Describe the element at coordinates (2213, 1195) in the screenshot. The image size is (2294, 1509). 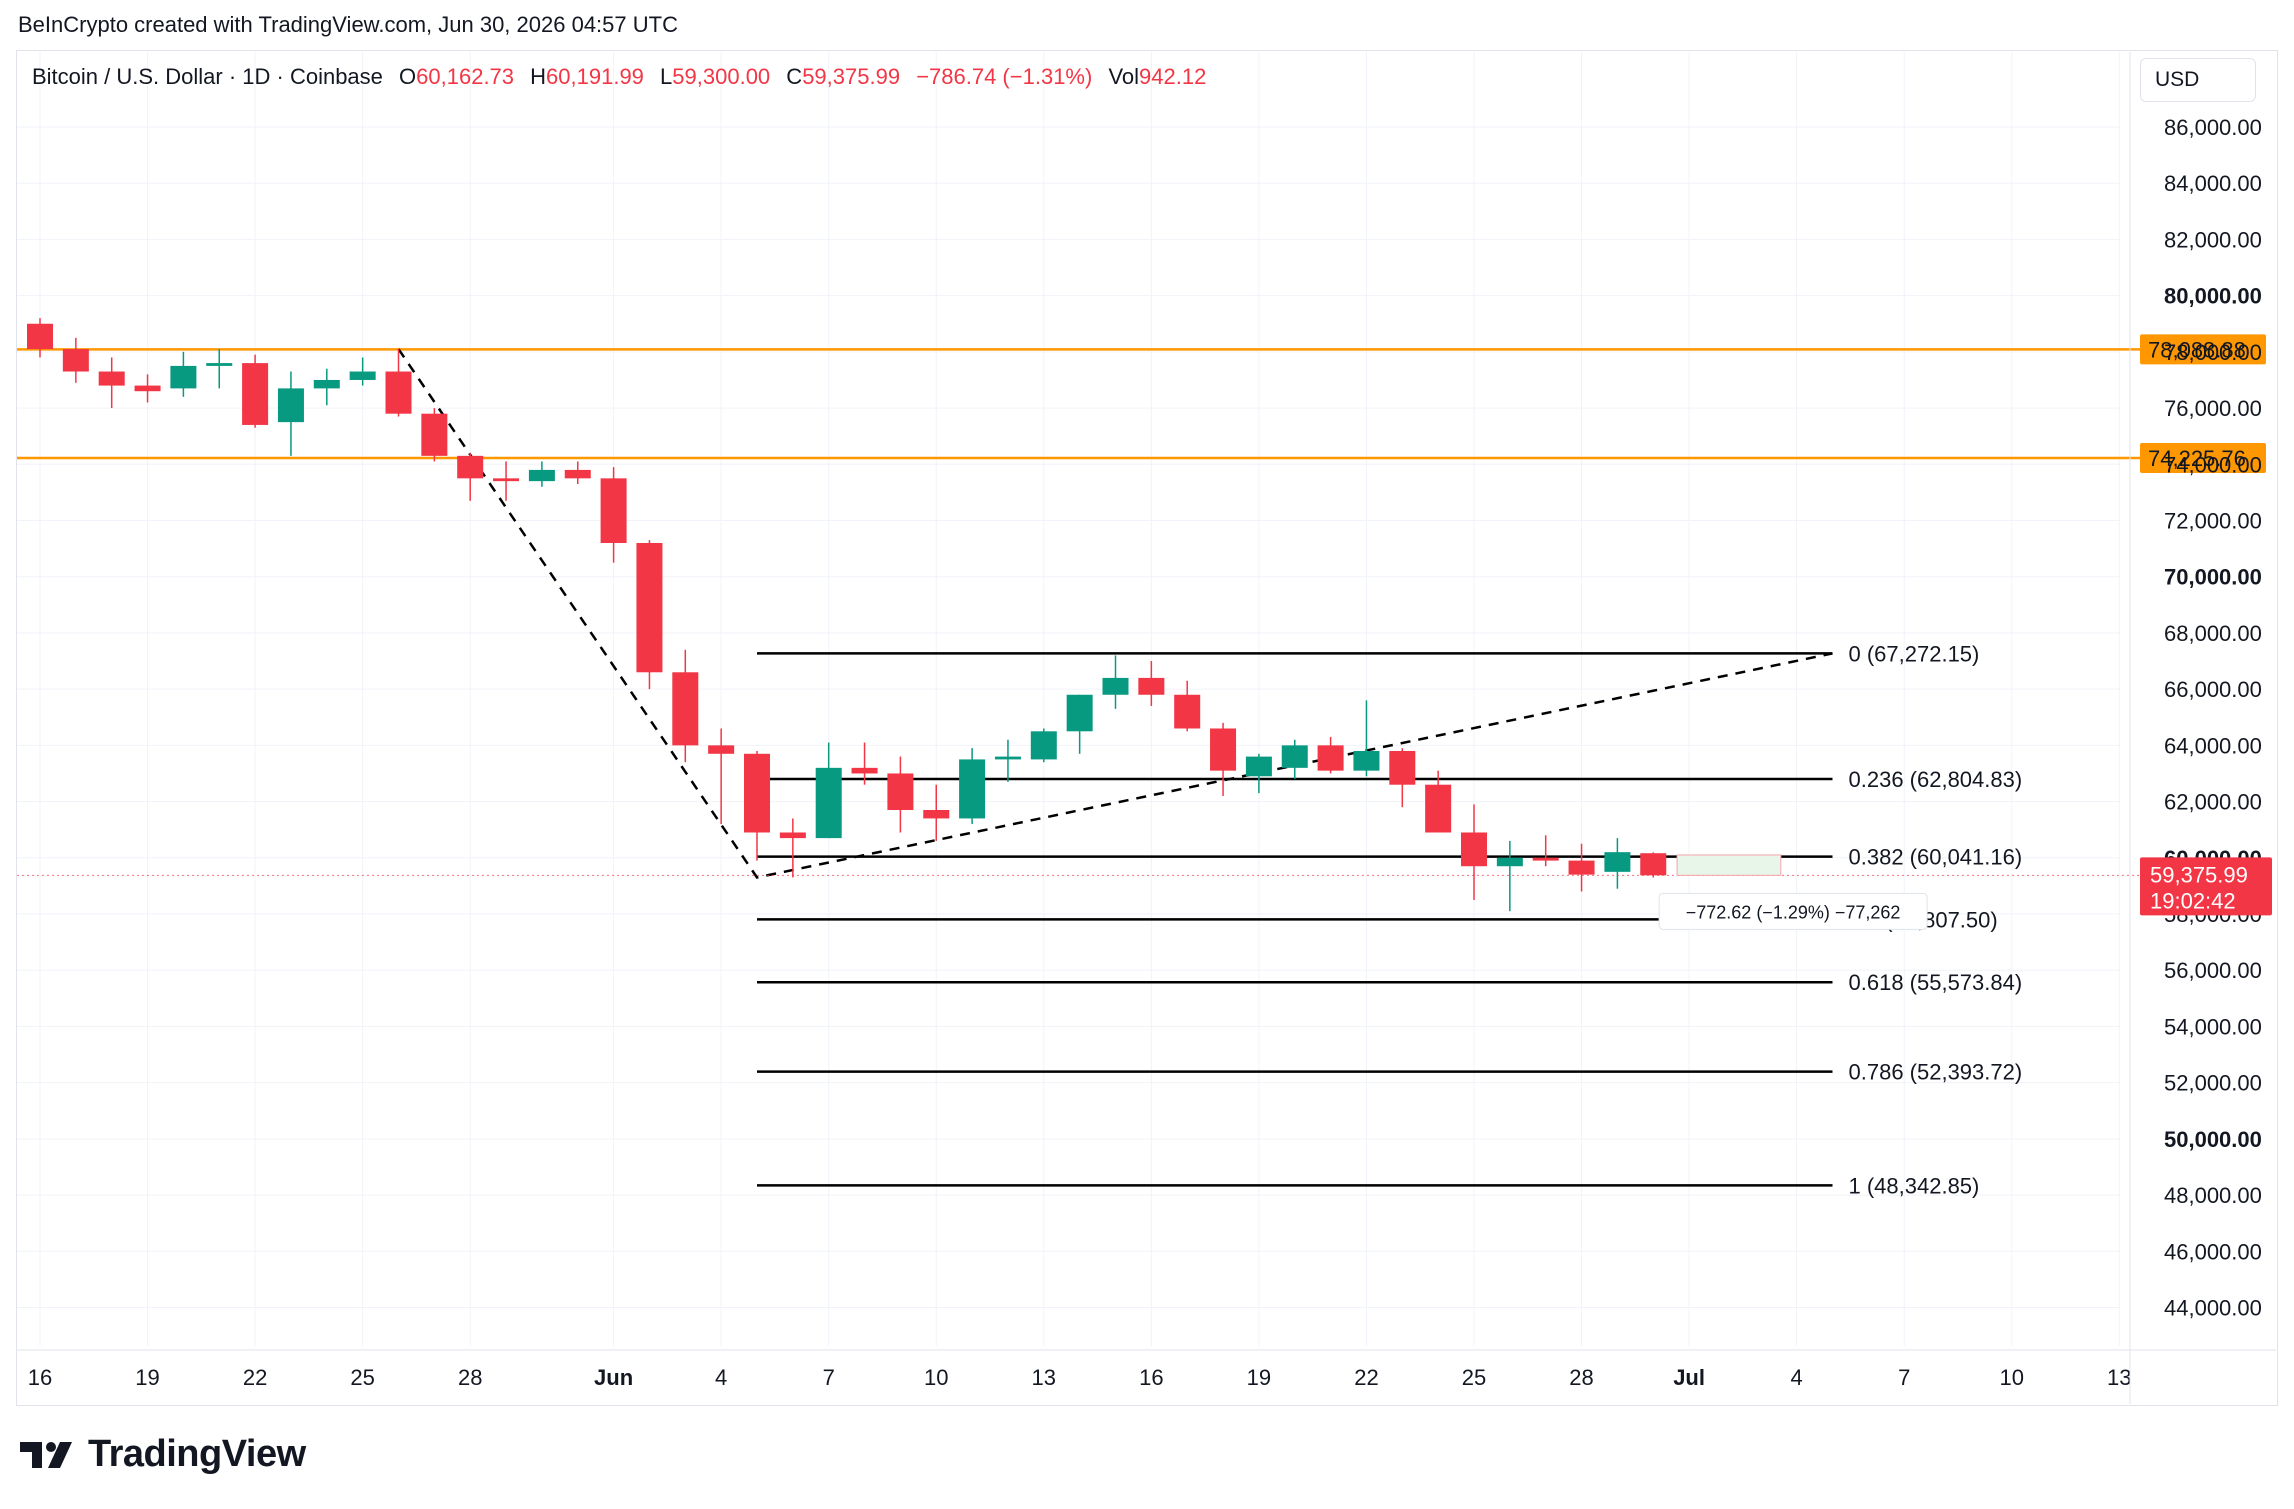
I see `y-tick-label: 48,000.00` at that location.